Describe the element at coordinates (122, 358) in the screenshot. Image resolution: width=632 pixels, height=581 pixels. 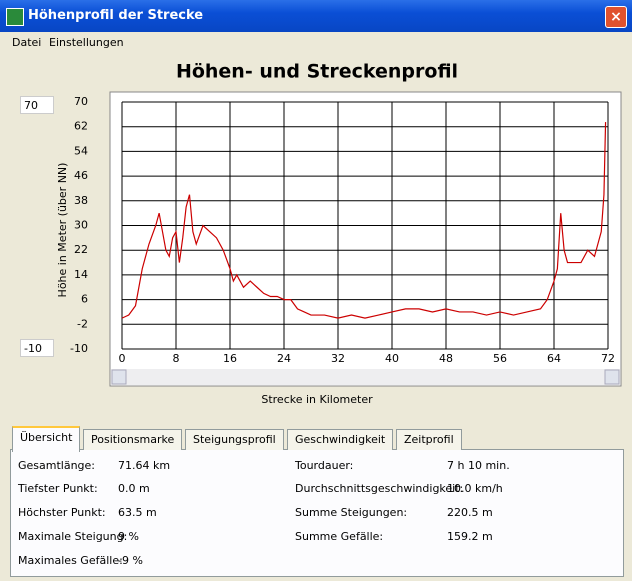
I see `x-tick-label: 0` at that location.